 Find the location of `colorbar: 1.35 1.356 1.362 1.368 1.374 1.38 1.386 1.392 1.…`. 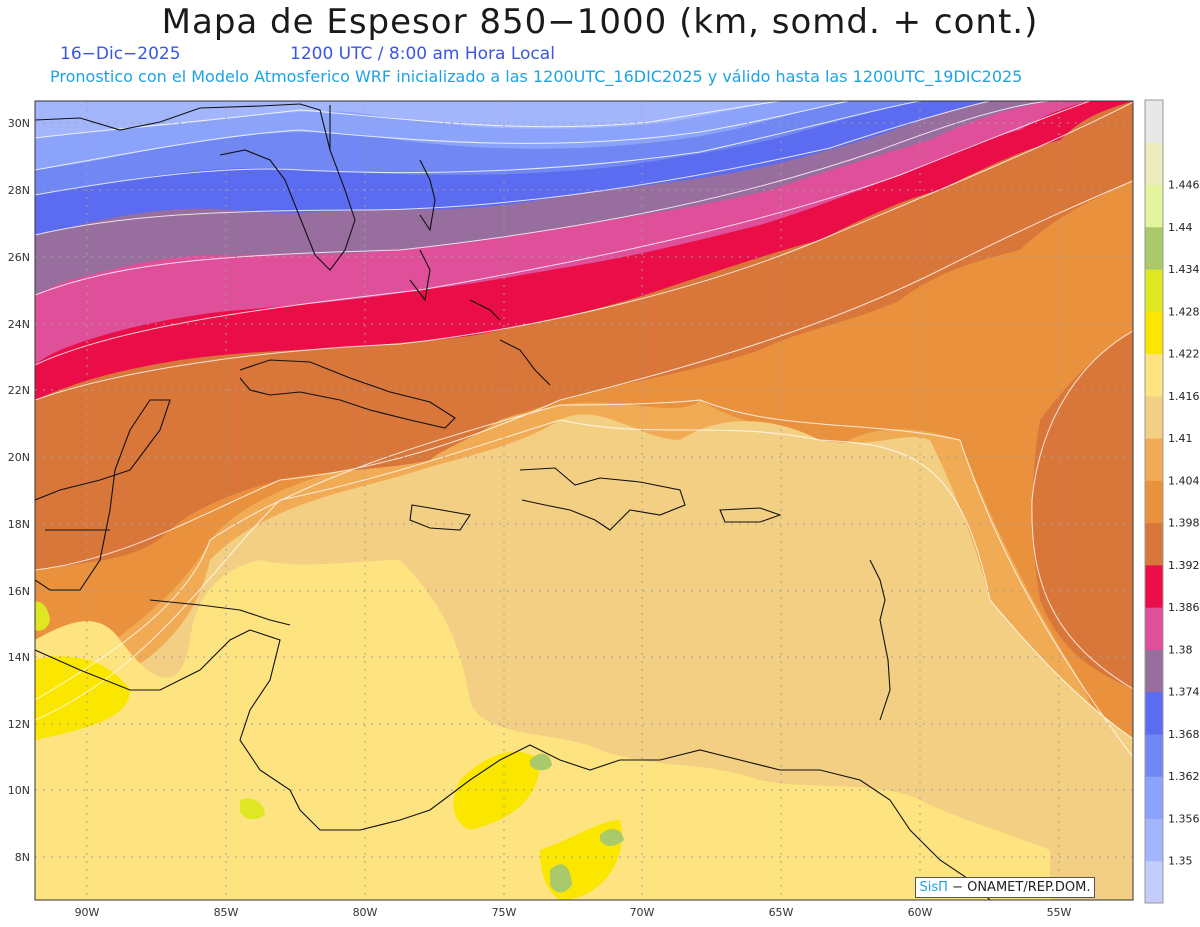

colorbar: 1.35 1.356 1.362 1.368 1.374 1.38 1.386 1.392 1.… is located at coordinates (1172, 501).